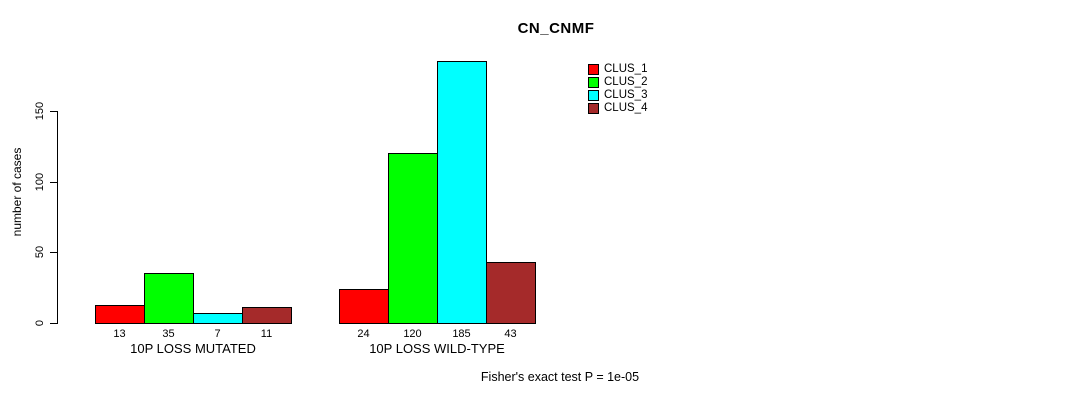  Describe the element at coordinates (217, 334) in the screenshot. I see `bar-value-label: 7` at that location.